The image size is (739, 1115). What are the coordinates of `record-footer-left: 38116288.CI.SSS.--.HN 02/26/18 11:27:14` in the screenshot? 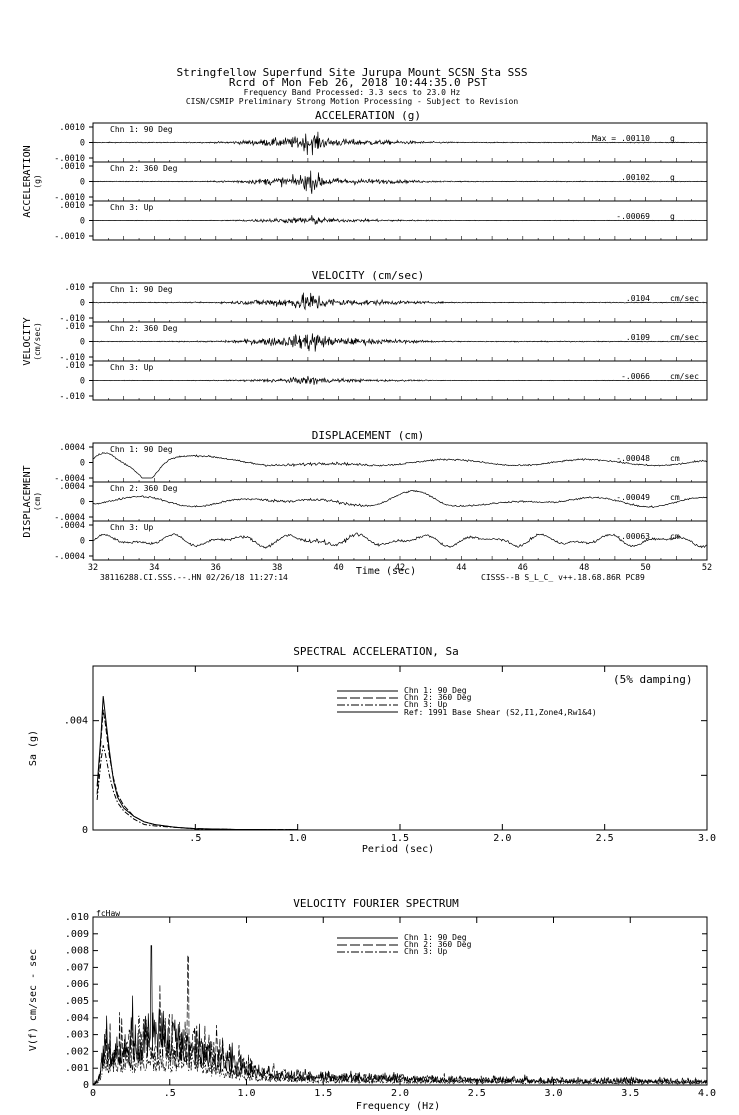 It's located at (194, 577).